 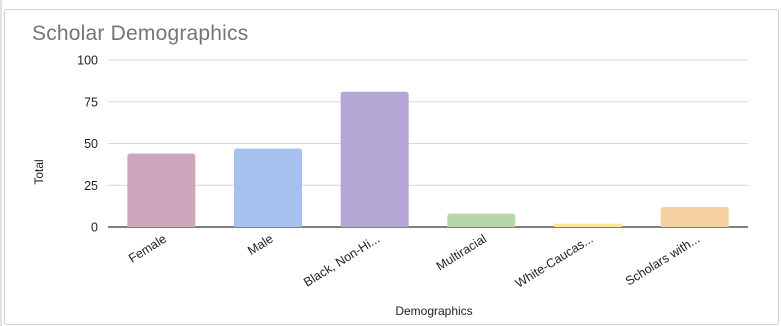 I want to click on x-tick-label: Multiracial, so click(x=461, y=253).